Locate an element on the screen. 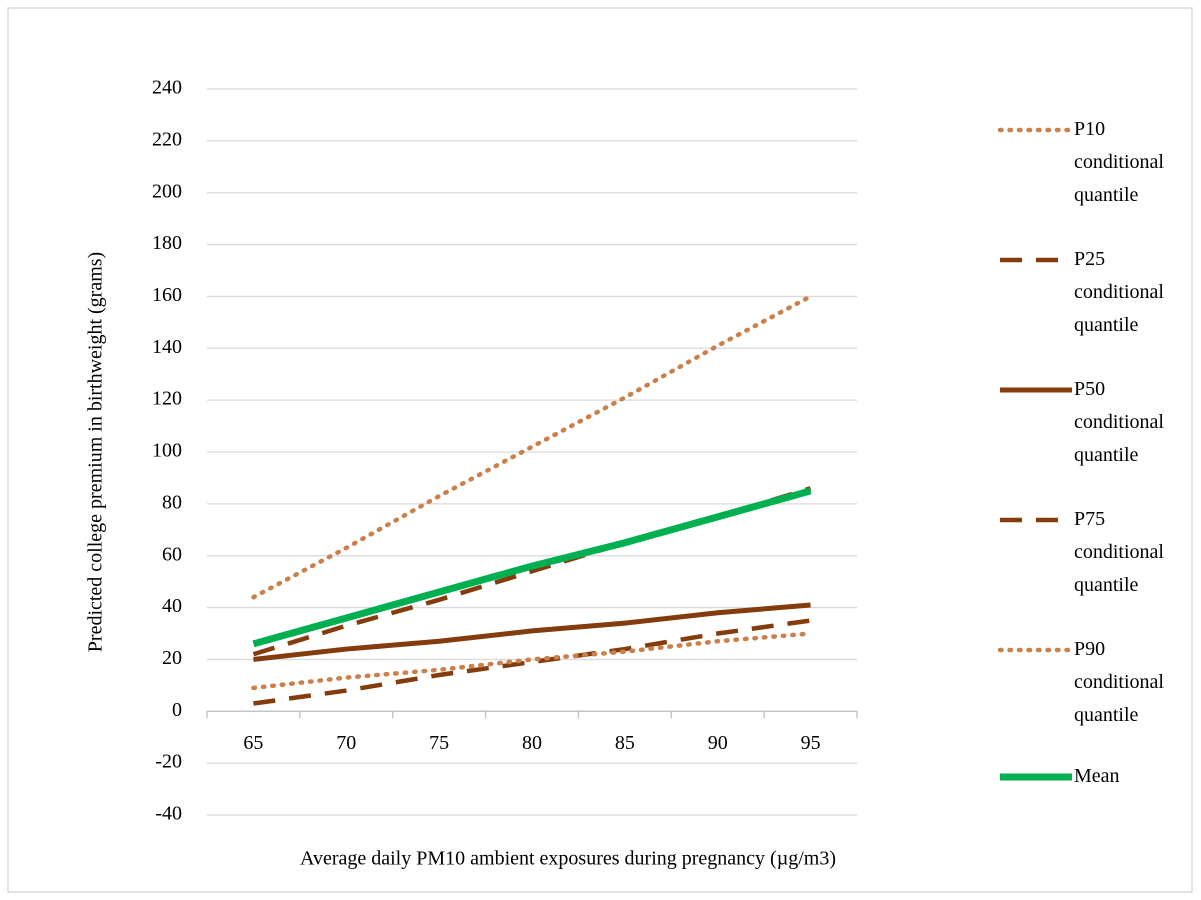  y-tick-label: -40 is located at coordinates (168, 814).